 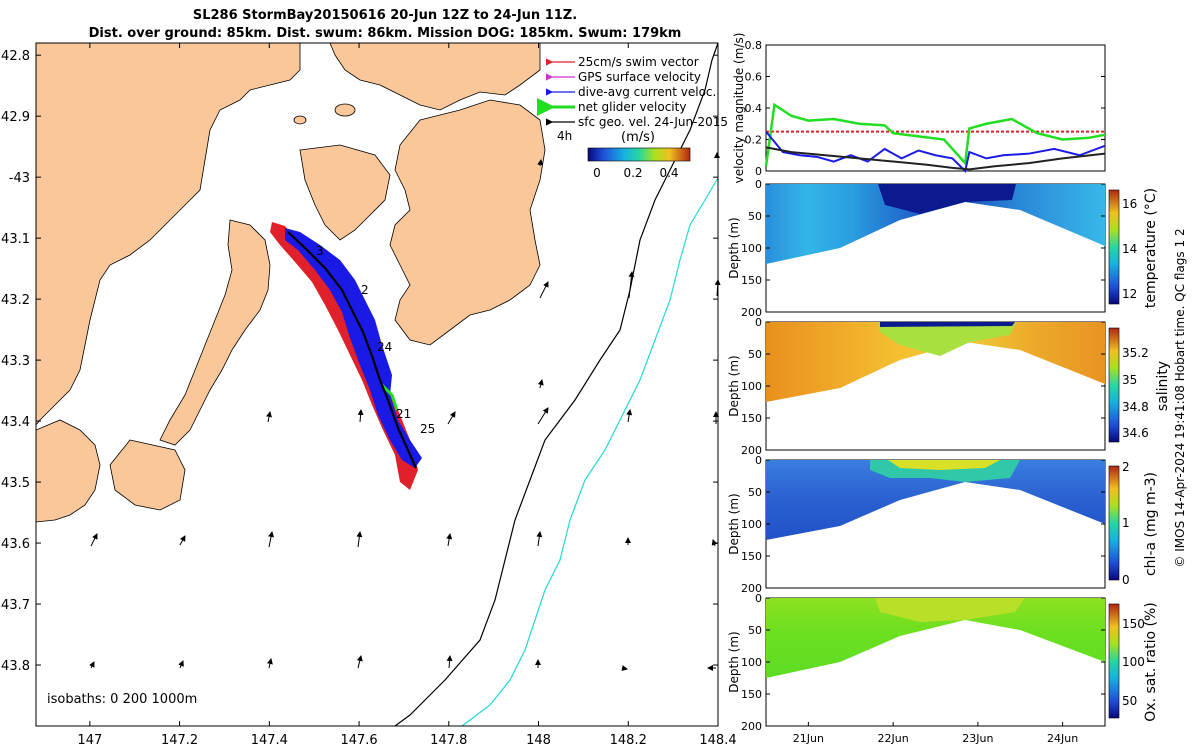 I want to click on velocity-y-tick-label: 0.6, so click(x=754, y=77).